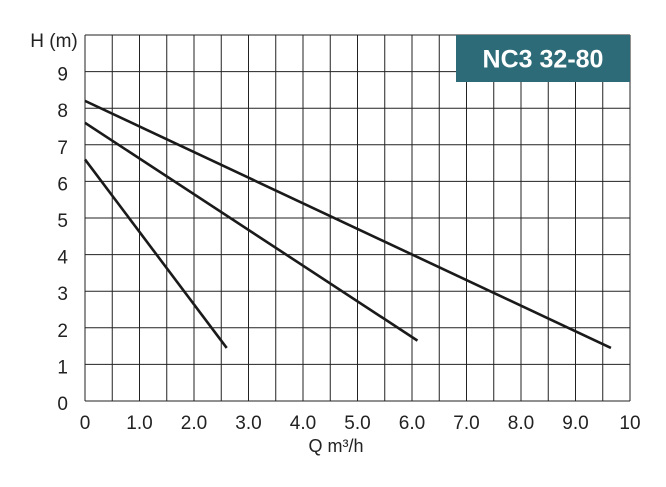 This screenshot has height=487, width=666. Describe the element at coordinates (194, 423) in the screenshot. I see `x-tick-label: 2.0` at that location.